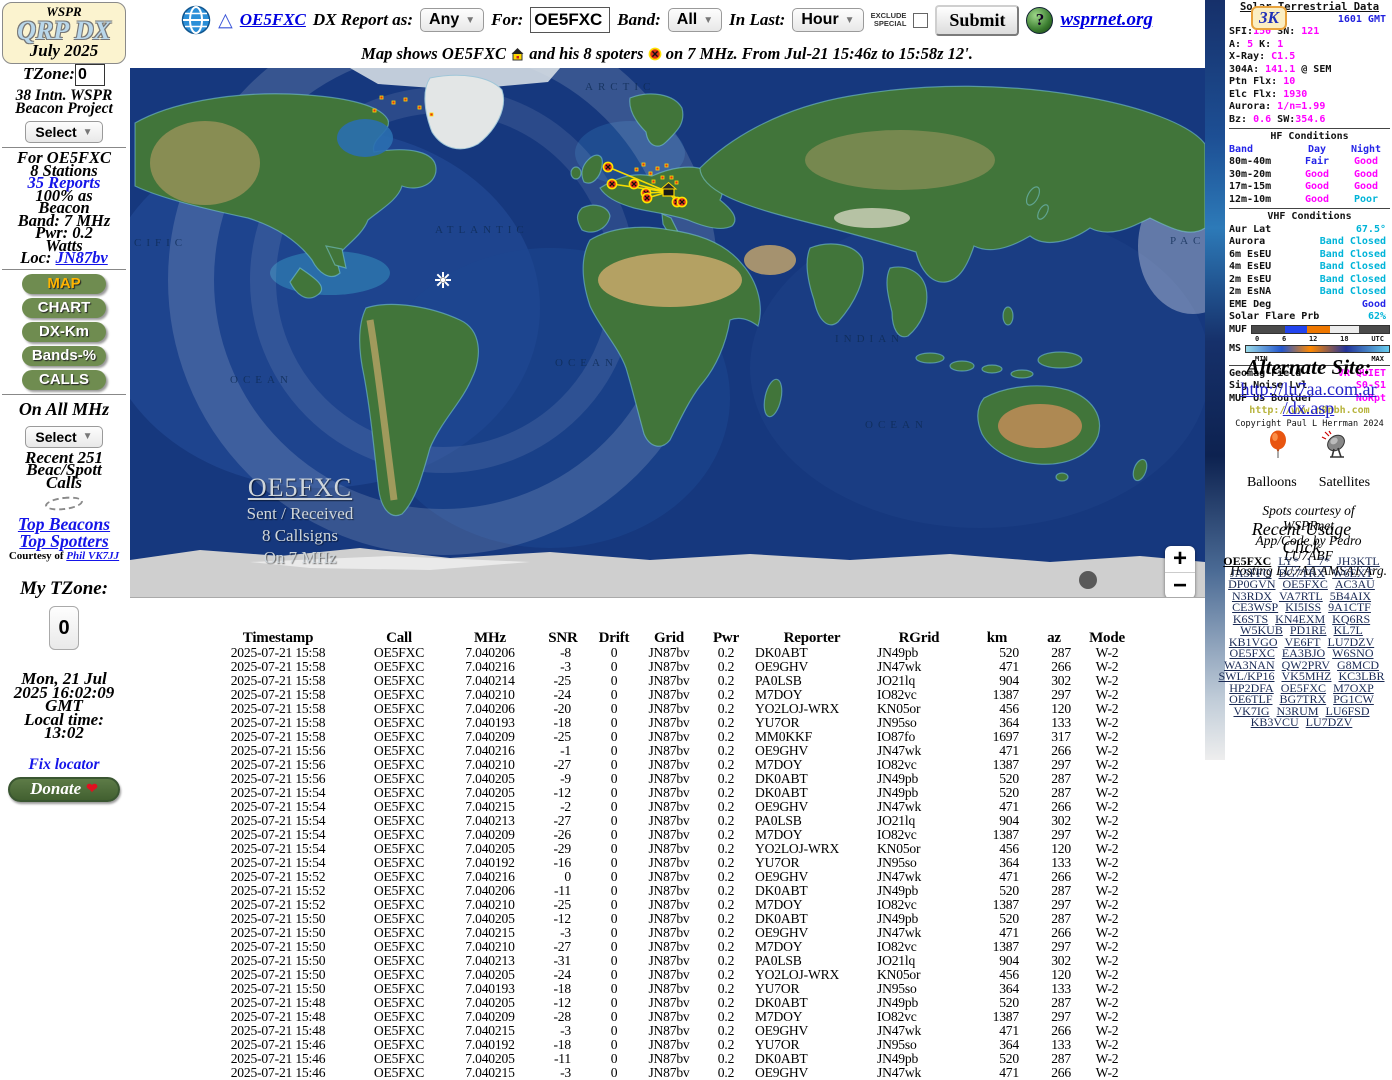  Describe the element at coordinates (64, 628) in the screenshot. I see `my-tzone-value: 0` at that location.